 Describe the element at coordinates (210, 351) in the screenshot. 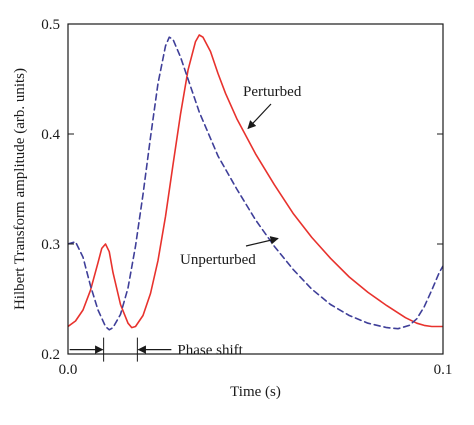

I see `annotation-phase-shift-label: Phase shift` at that location.